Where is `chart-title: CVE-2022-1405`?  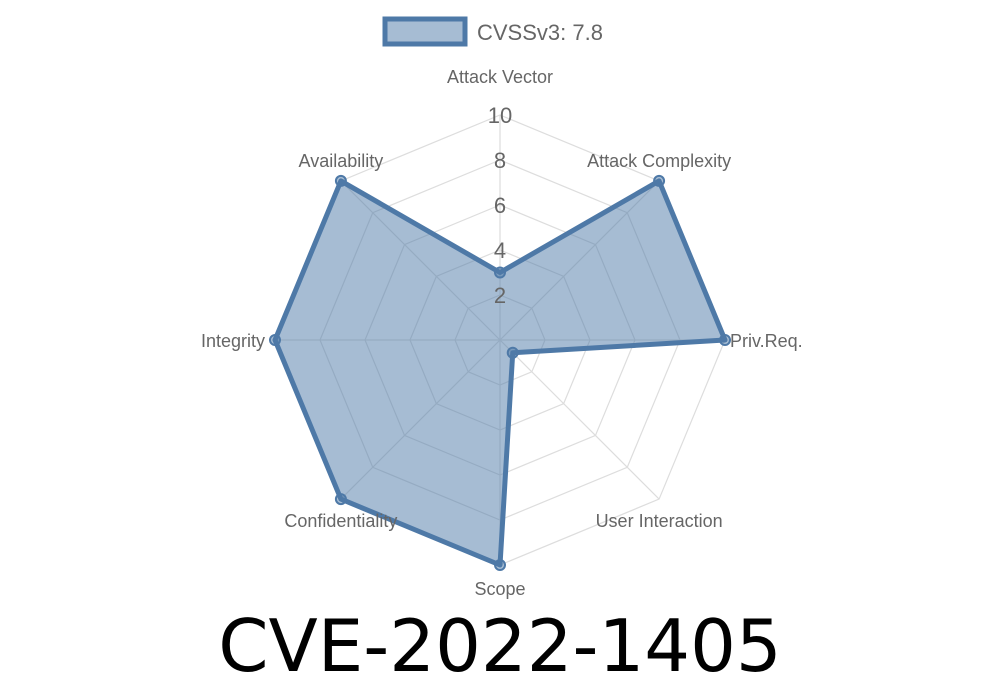
chart-title: CVE-2022-1405 is located at coordinates (500, 646).